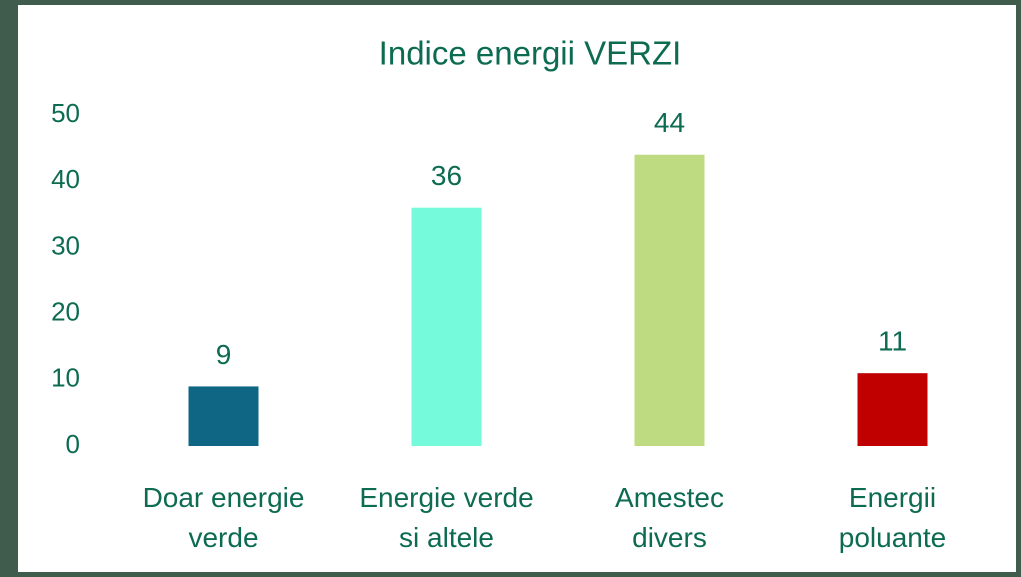 The image size is (1021, 577). Describe the element at coordinates (65, 378) in the screenshot. I see `y-tick-label: 10` at that location.